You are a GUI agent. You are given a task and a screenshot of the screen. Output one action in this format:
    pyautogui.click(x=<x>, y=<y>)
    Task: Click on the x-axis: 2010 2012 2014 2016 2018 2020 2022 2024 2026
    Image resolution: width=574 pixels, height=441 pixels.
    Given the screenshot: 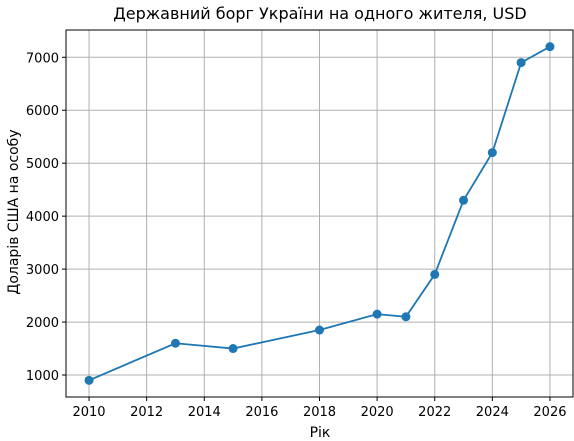 What is the action you would take?
    pyautogui.click(x=319, y=408)
    